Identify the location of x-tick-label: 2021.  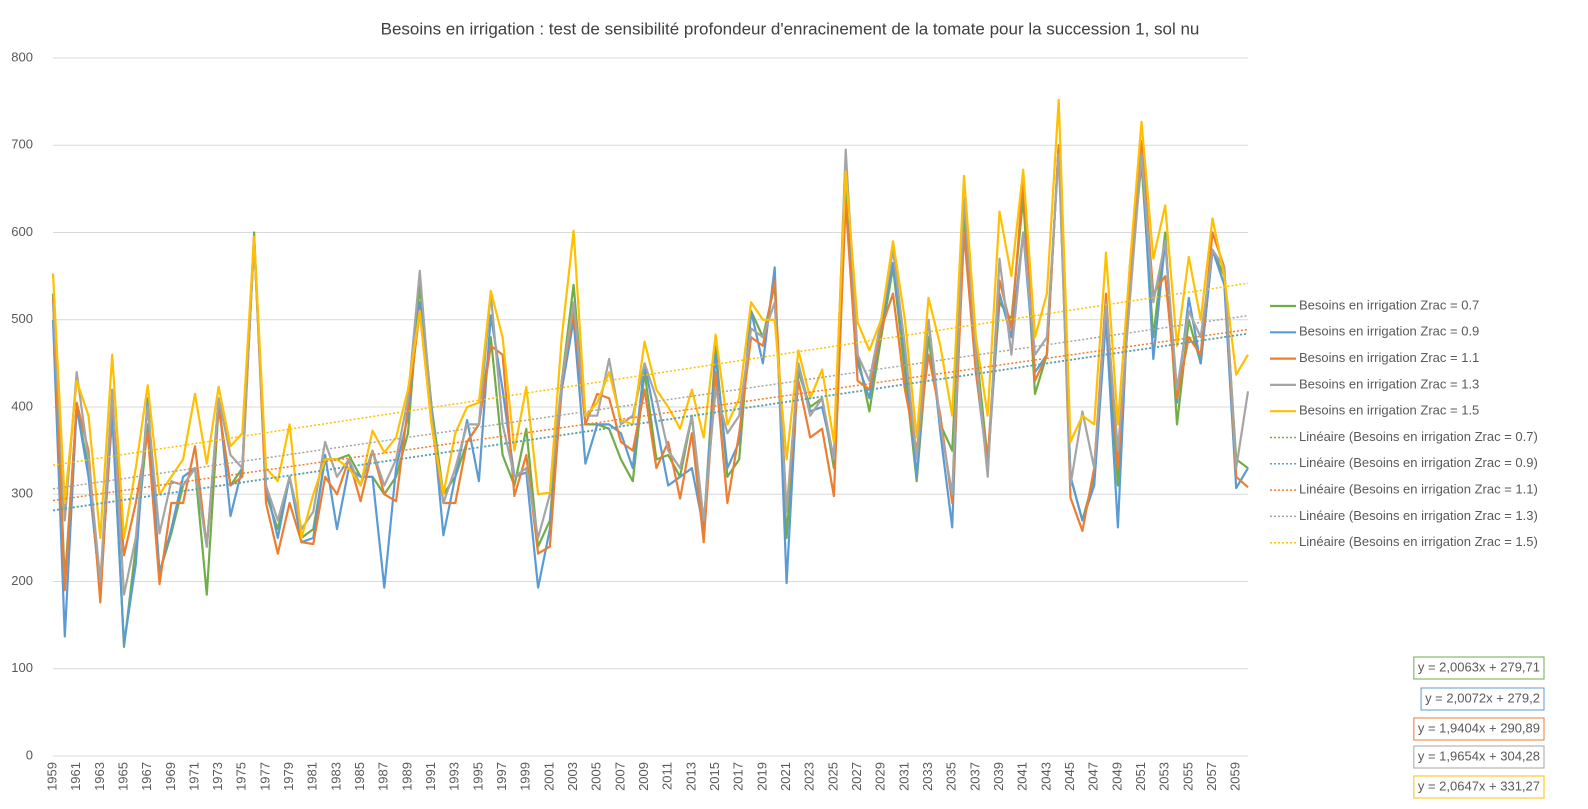
(785, 776).